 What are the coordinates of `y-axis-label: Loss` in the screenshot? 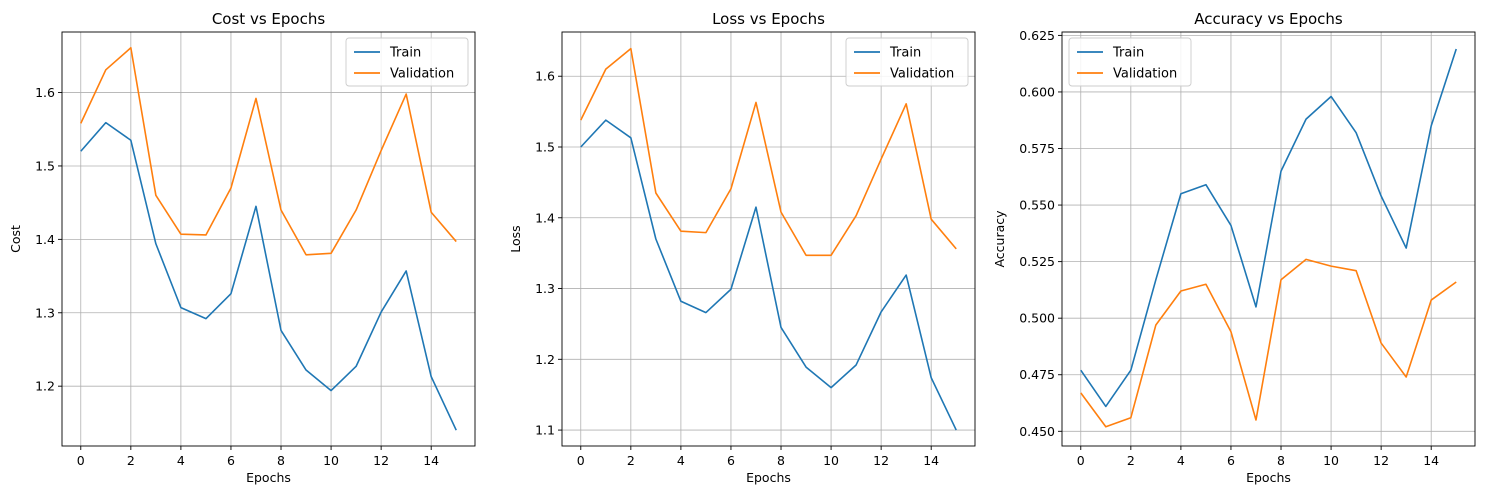 It's located at (515, 238).